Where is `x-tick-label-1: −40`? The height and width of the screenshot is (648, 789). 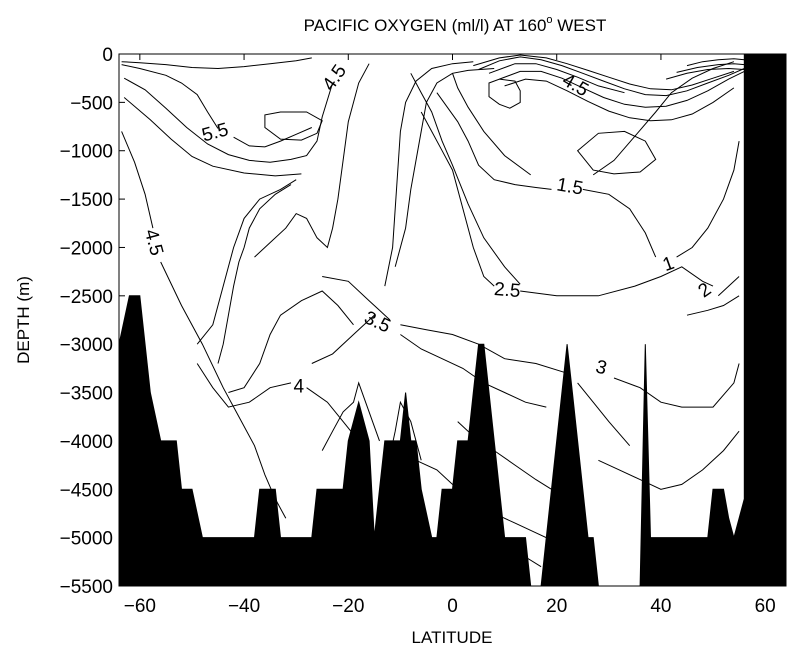
x-tick-label-1: −40 is located at coordinates (244, 606).